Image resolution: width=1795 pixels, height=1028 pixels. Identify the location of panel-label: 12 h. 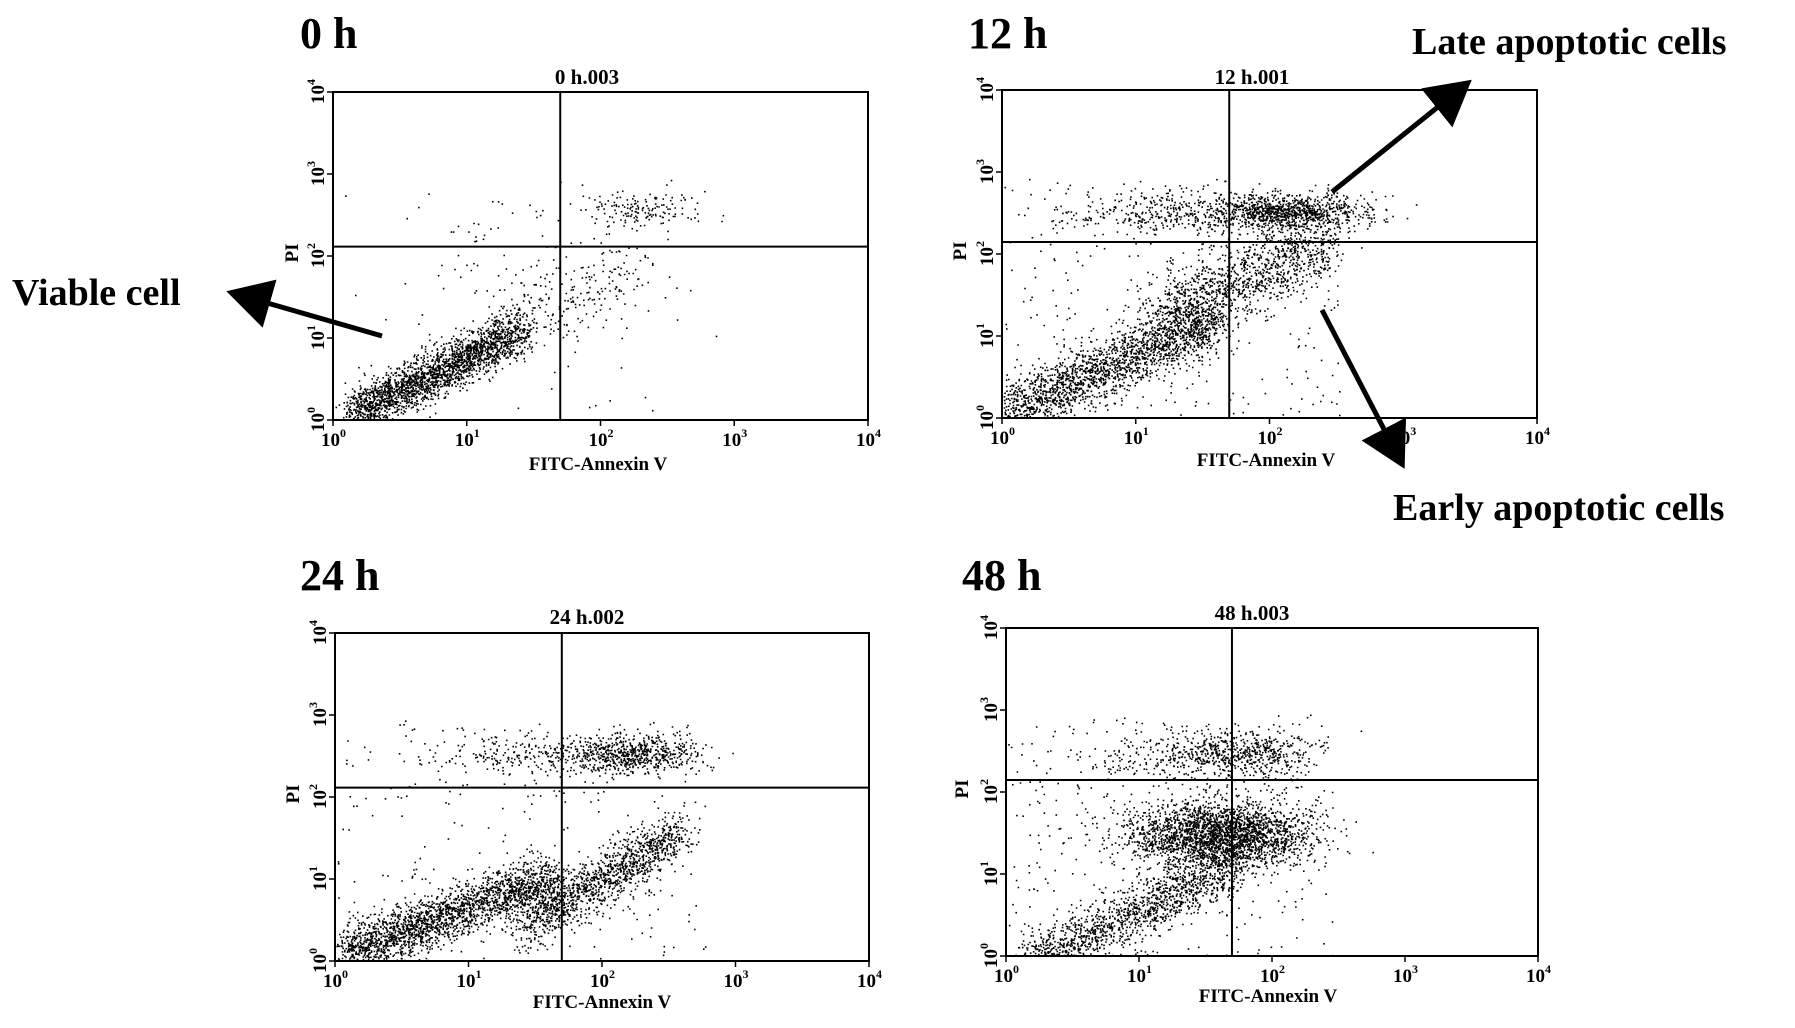
(1007, 33).